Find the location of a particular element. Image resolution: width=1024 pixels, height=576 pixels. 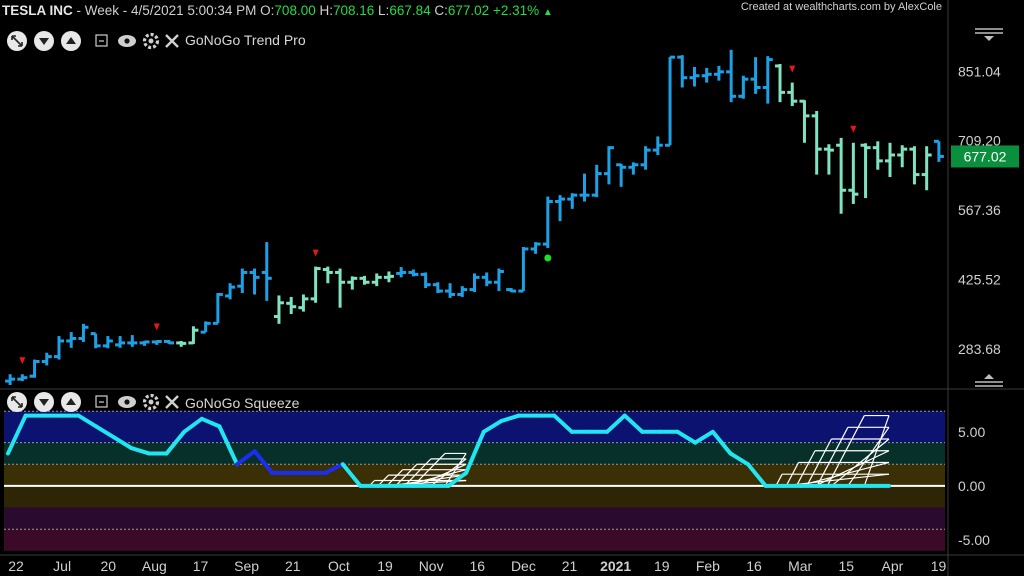

squeeze-tick-label: 5.00 is located at coordinates (971, 432).